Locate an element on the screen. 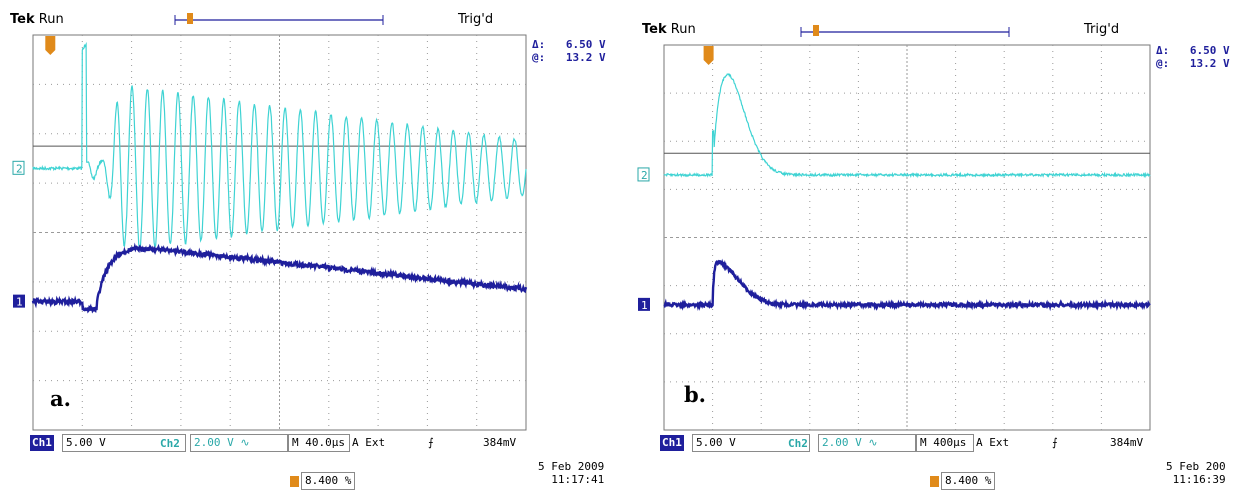 The width and height of the screenshot is (1248, 490). scope-b-ch1-marker-box is located at coordinates (644, 304).